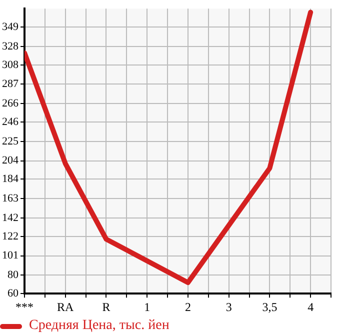 The height and width of the screenshot is (335, 345). Describe the element at coordinates (99, 326) in the screenshot. I see `legend-label: Средняя Цена, тыс. йен` at that location.